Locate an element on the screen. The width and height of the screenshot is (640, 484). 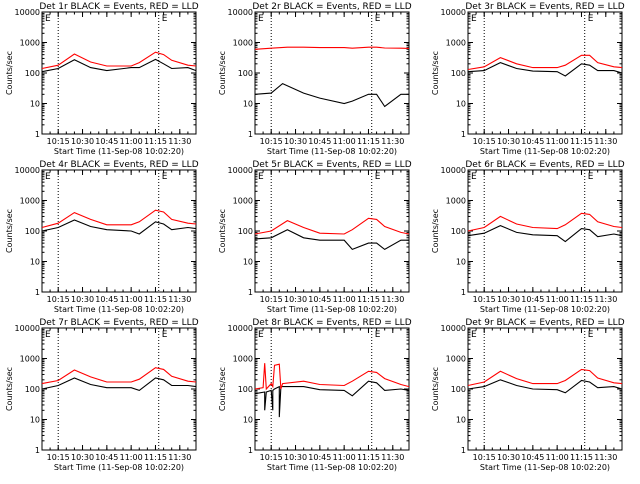
panel-title: Det 6r BLACK = Events, RED = LLD is located at coordinates (544, 165).